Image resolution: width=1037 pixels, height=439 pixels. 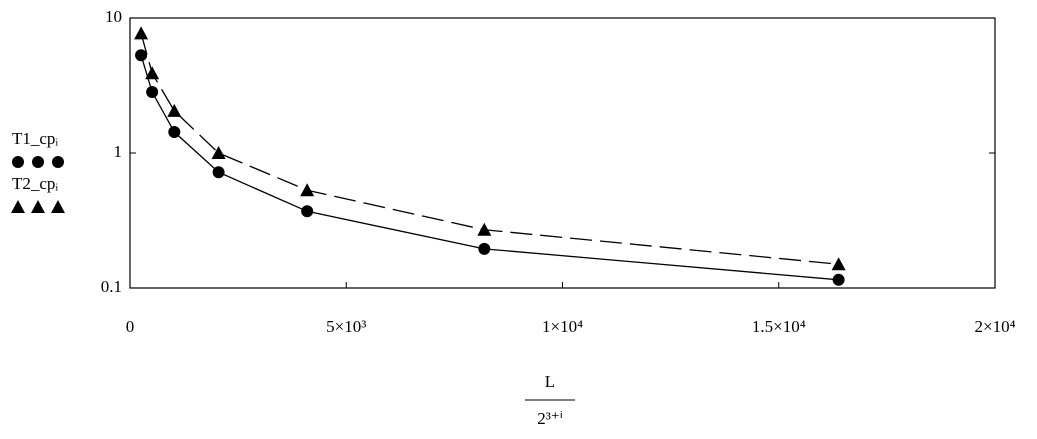 What do you see at coordinates (550, 381) in the screenshot?
I see `x-label-numerator: L` at bounding box center [550, 381].